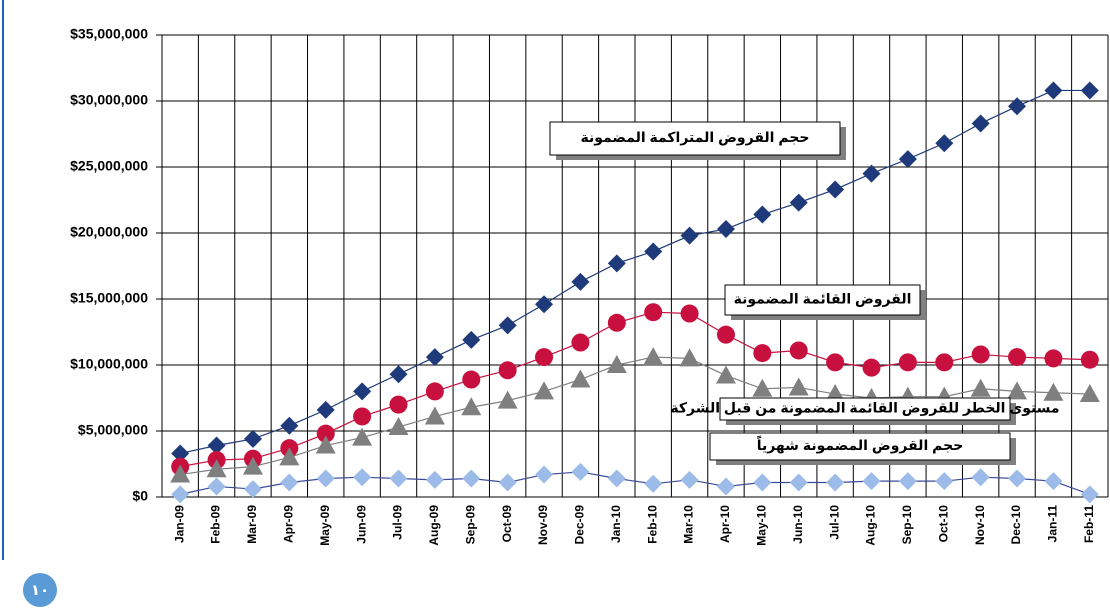 The height and width of the screenshot is (612, 1110). Describe the element at coordinates (470, 525) in the screenshot. I see `x-tick-label: Sep-09` at that location.